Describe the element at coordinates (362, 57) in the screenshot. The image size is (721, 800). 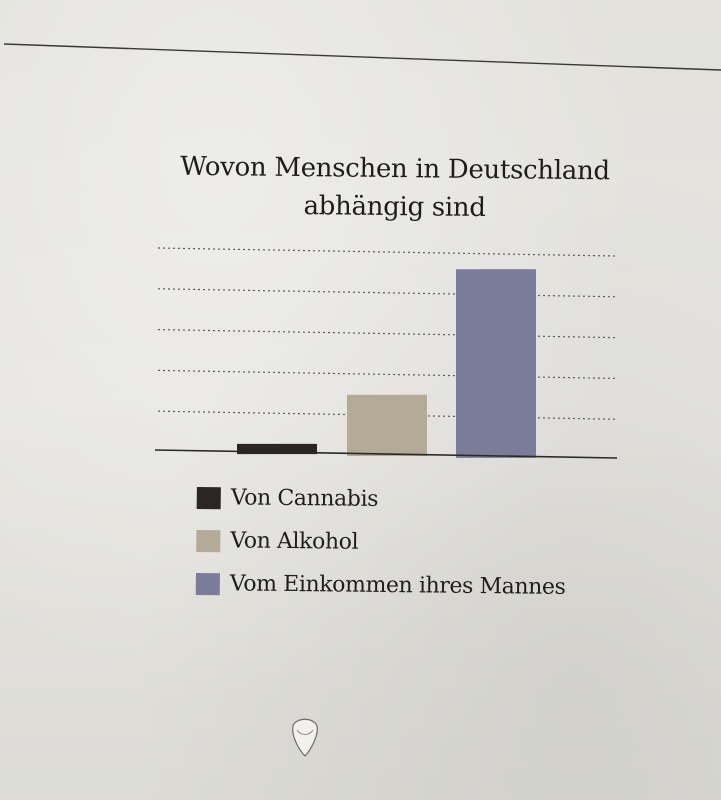
I see `page-top-rule` at that location.